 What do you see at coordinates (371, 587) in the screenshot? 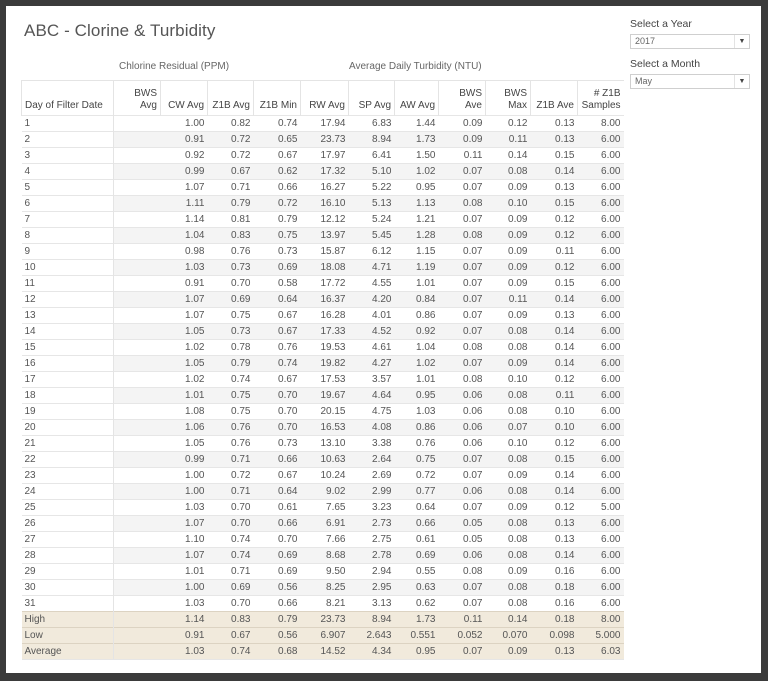
I see `table-cell: 2.95` at bounding box center [371, 587].